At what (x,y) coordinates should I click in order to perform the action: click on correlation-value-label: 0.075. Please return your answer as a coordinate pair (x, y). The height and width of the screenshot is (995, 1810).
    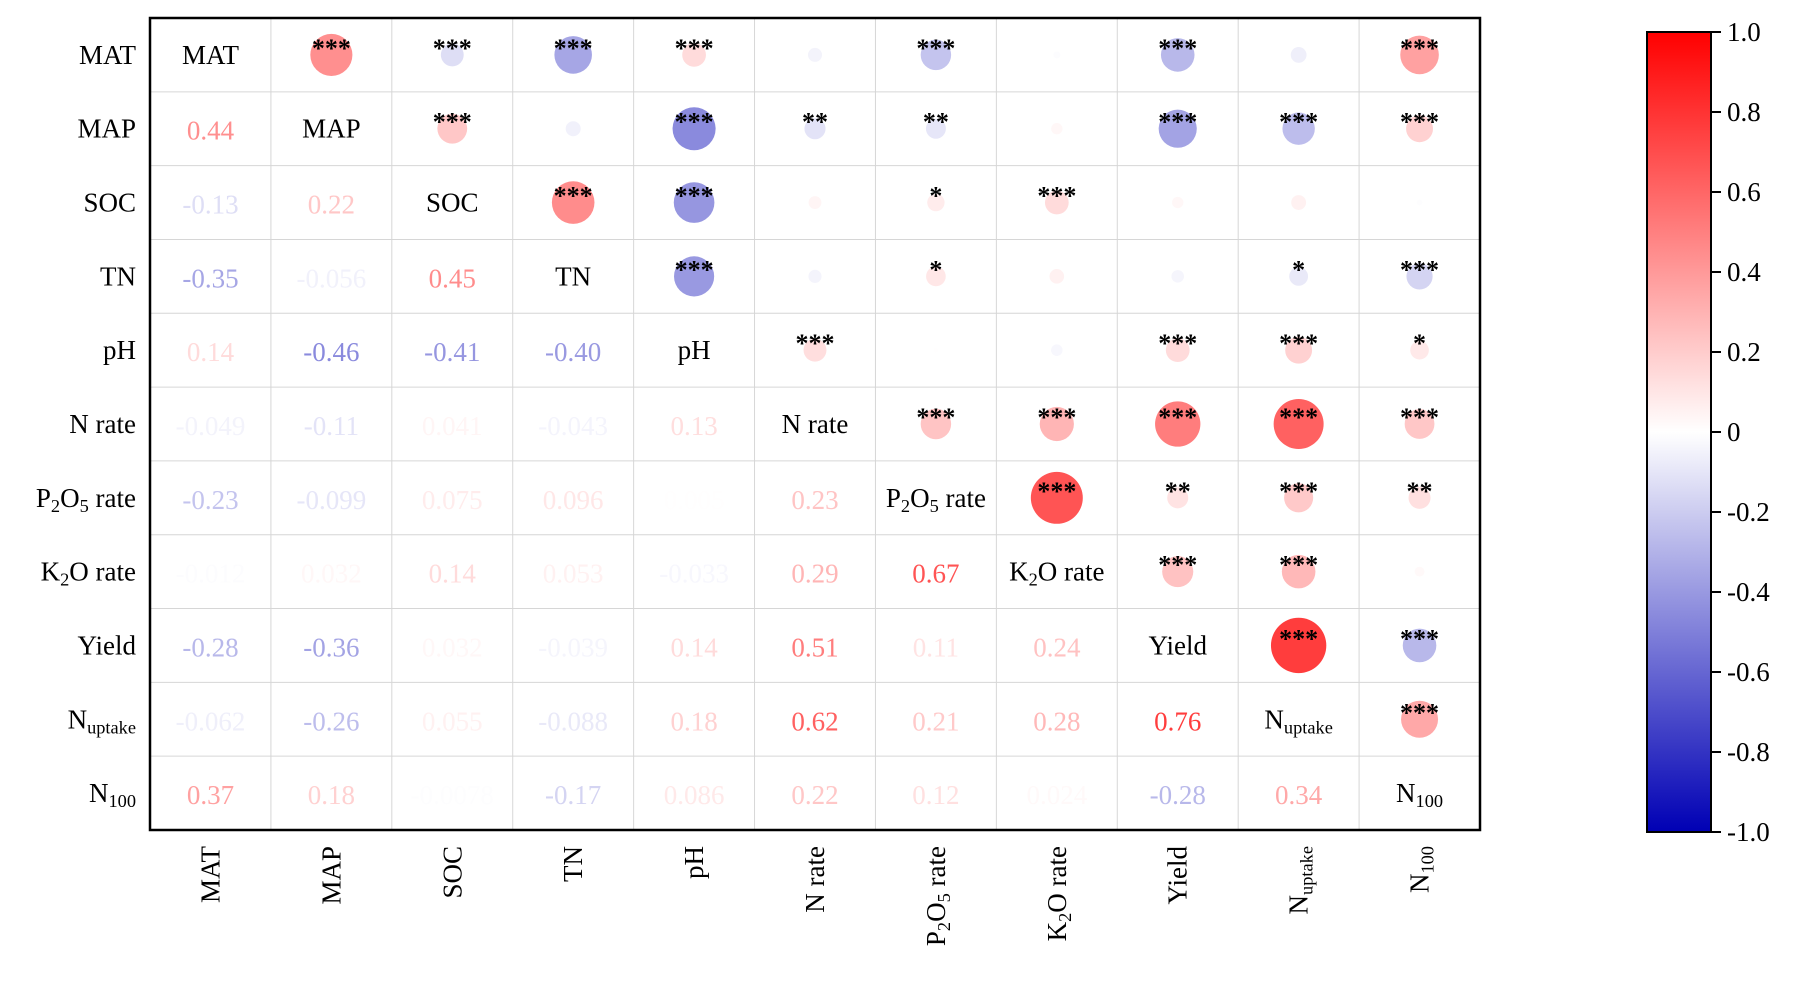
    Looking at the image, I should click on (452, 500).